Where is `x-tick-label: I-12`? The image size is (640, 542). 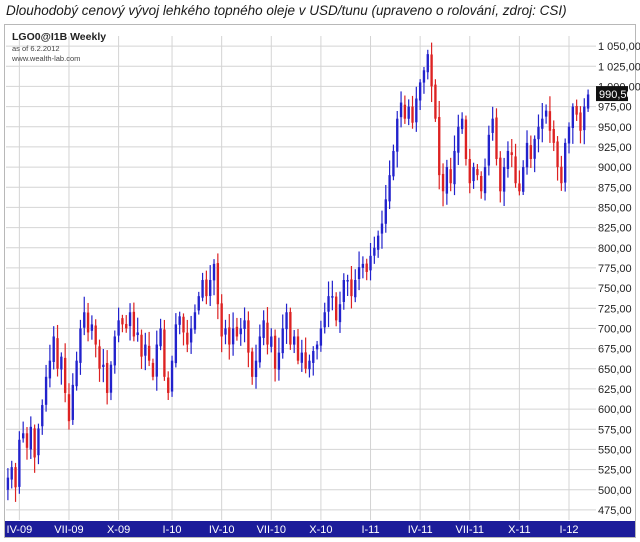
x-tick-label: I-12 is located at coordinates (569, 530).